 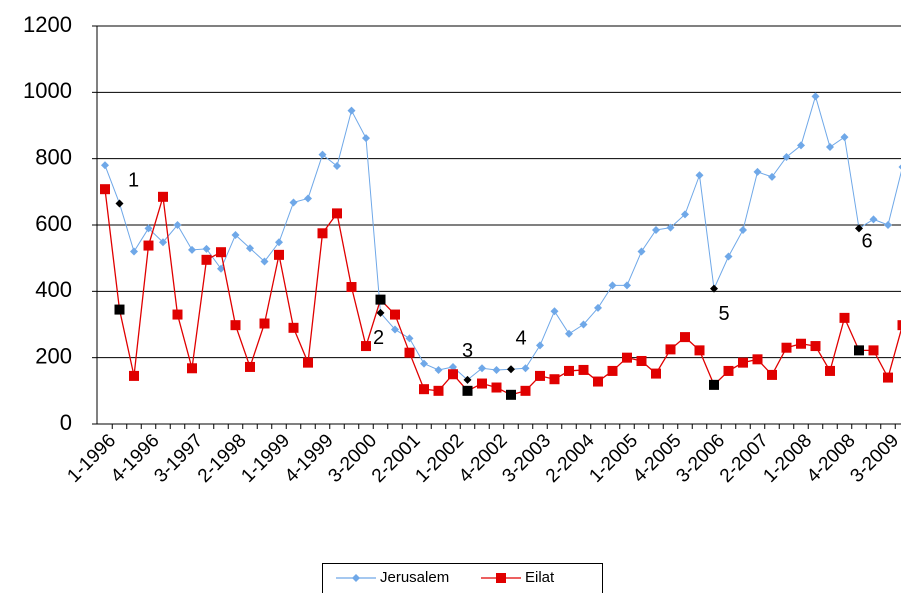 What do you see at coordinates (866, 242) in the screenshot?
I see `annotation: 6` at bounding box center [866, 242].